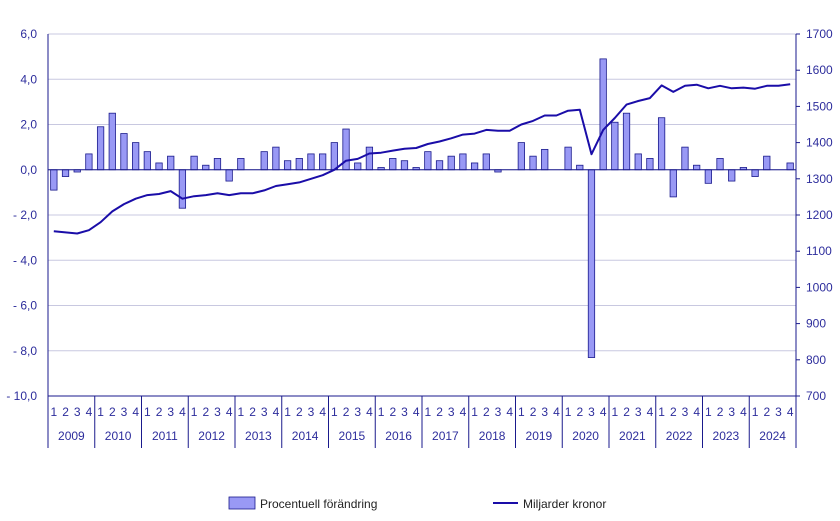 Image resolution: width=840 pixels, height=521 pixels. I want to click on left-tick-label: 0,0, so click(28, 170).